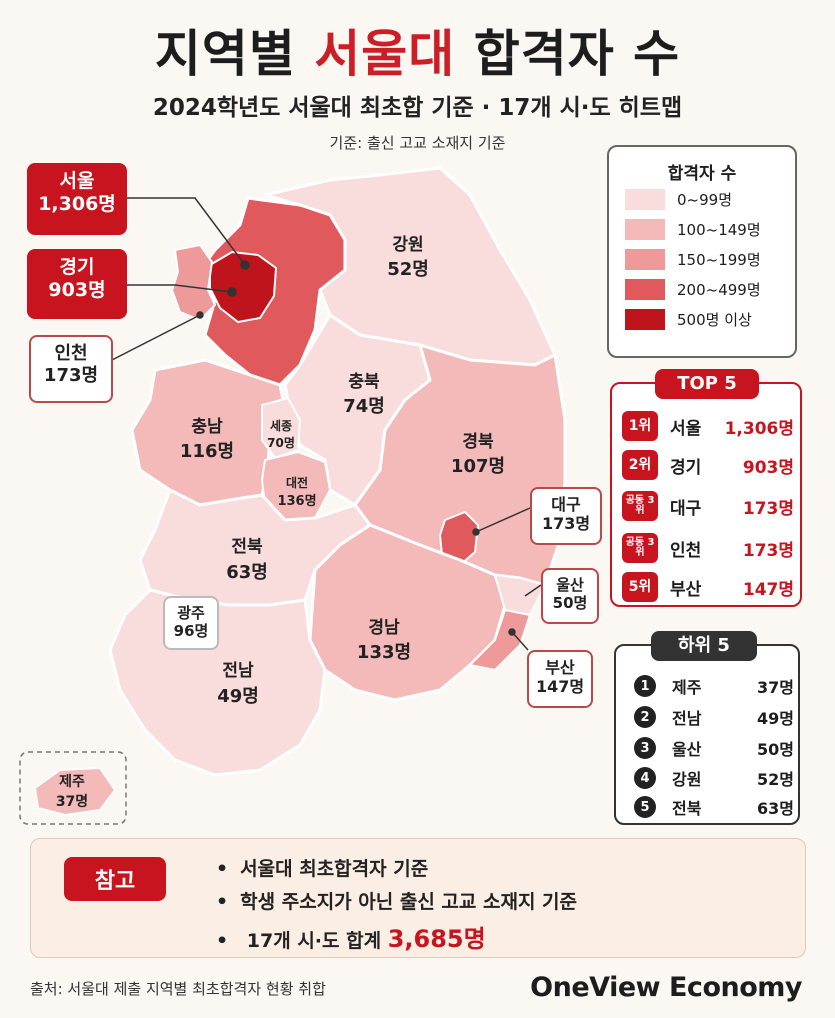  I want to click on label-sejong-name: 세종, so click(281, 425).